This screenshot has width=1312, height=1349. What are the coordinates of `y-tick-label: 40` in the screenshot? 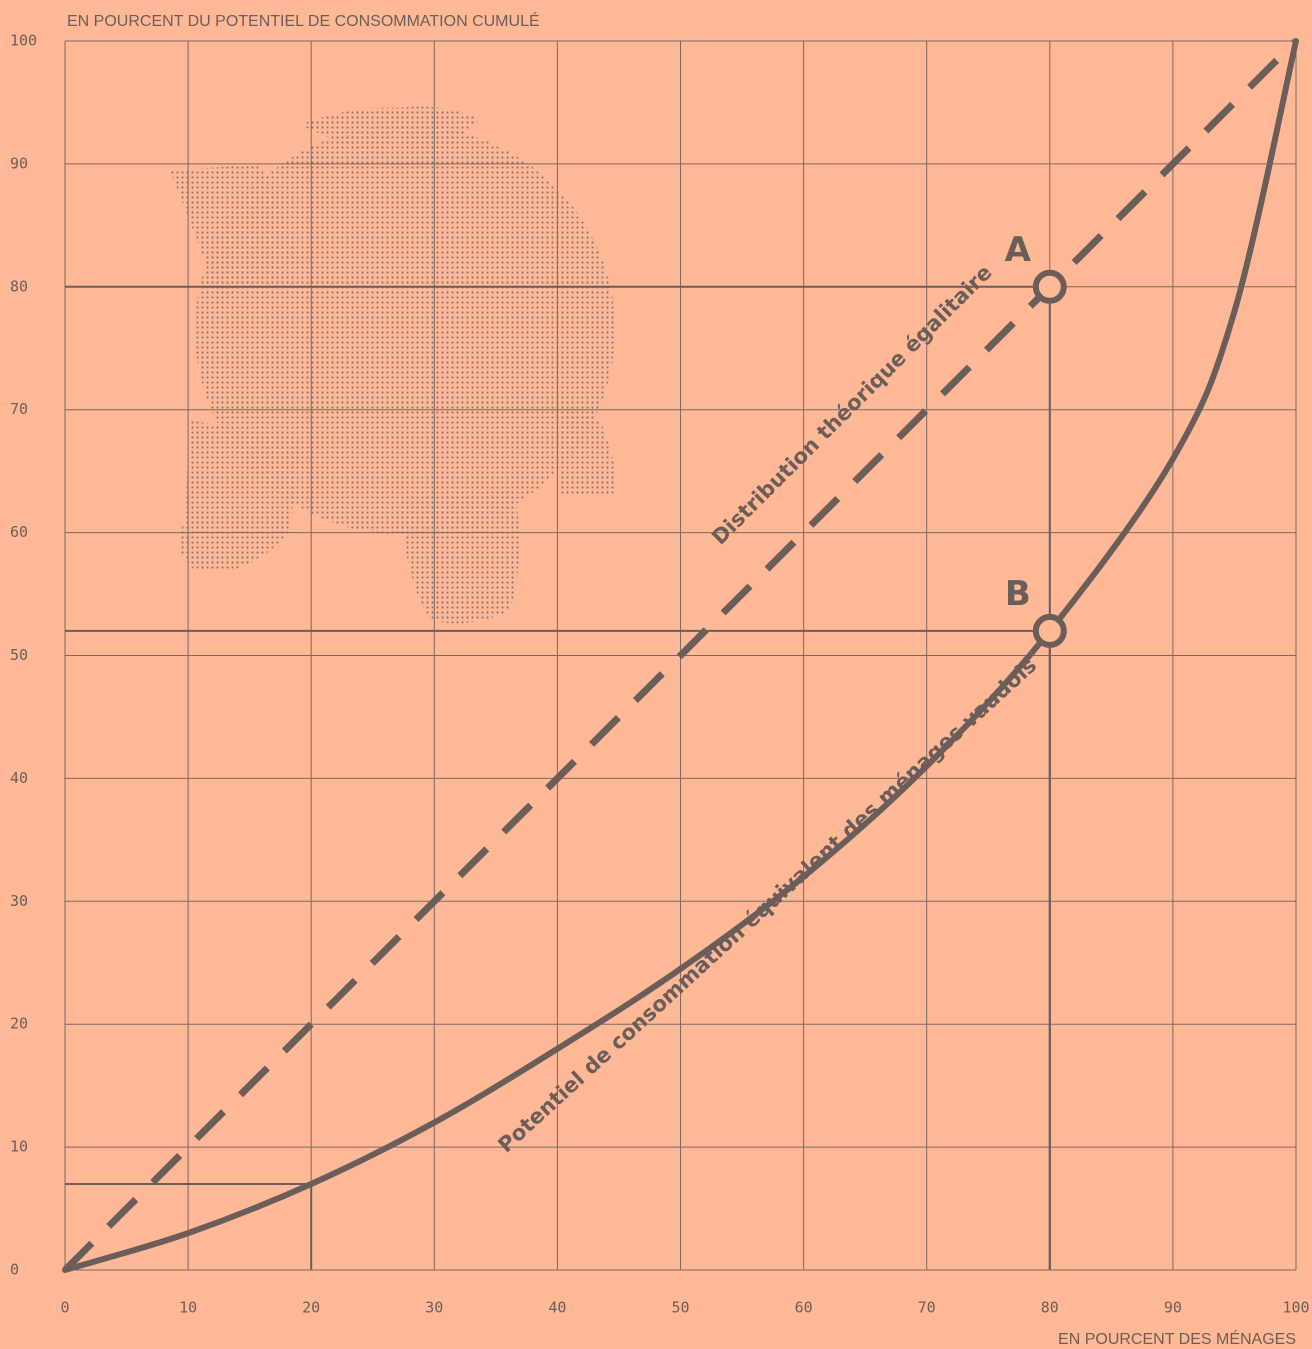 It's located at (19, 778).